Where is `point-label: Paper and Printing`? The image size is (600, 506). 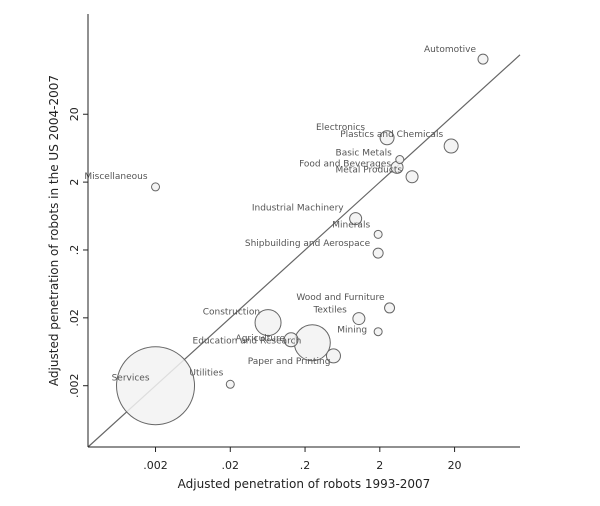 point-label: Paper and Printing is located at coordinates (289, 362).